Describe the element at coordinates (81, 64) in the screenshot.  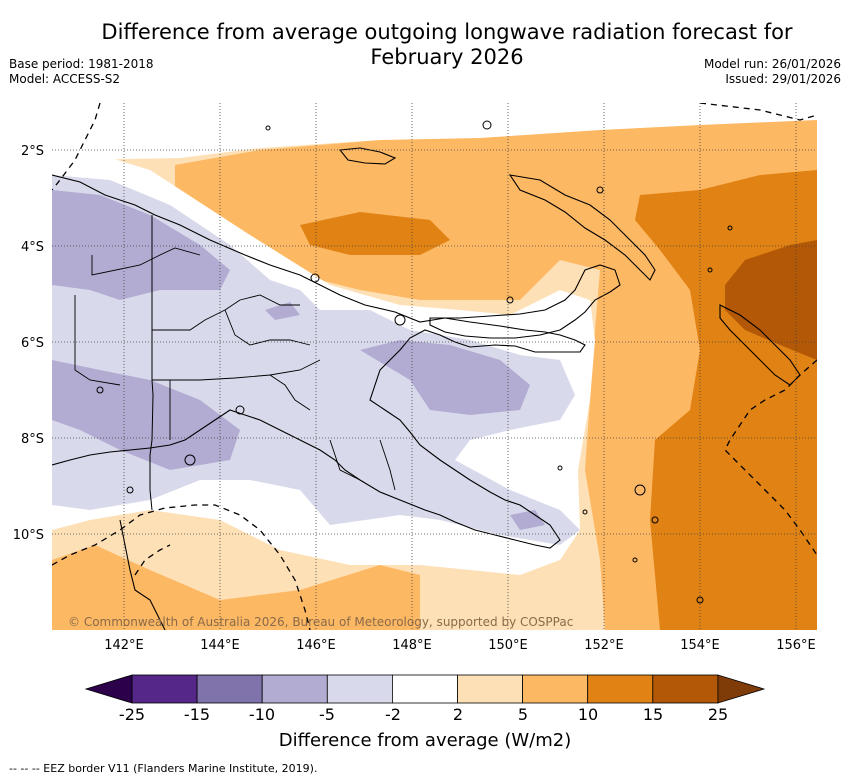
I see `base-period: Base period: 1981-2018` at that location.